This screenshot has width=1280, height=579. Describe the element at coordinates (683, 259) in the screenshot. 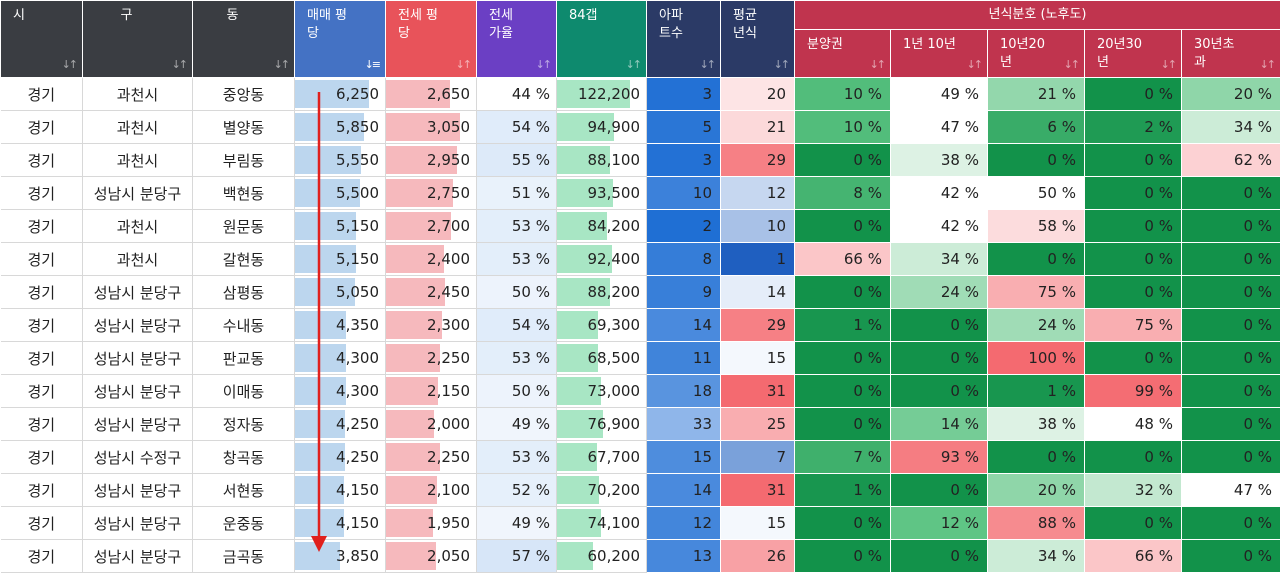

I see `cell-apt-count: 8` at that location.